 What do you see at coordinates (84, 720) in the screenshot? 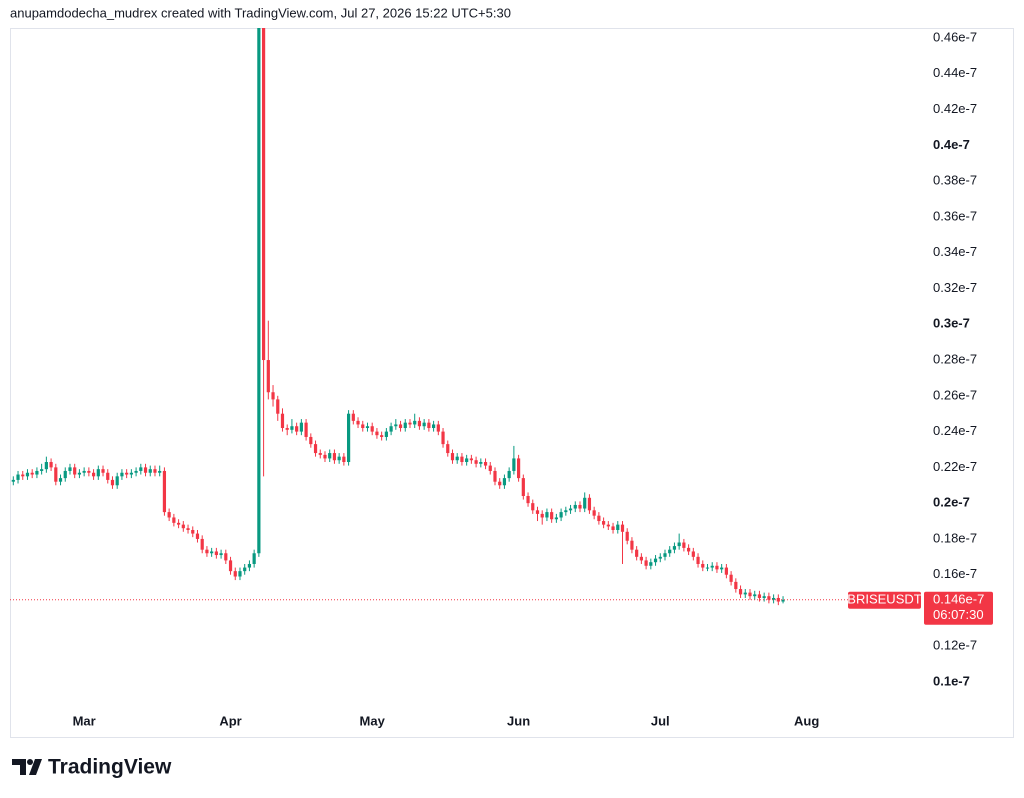
I see `x-tick-label: Mar` at bounding box center [84, 720].